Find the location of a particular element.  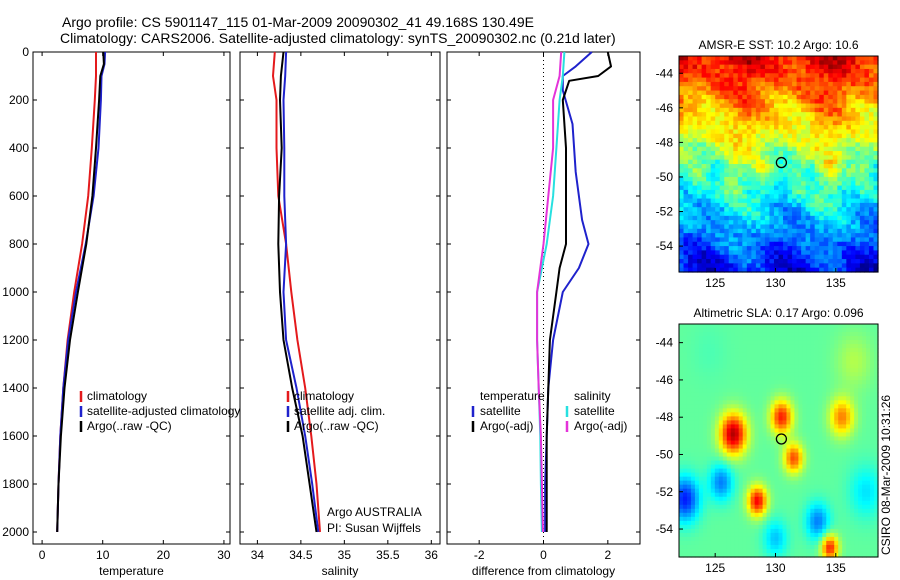

legend-group-heading: temperature is located at coordinates (512, 396).